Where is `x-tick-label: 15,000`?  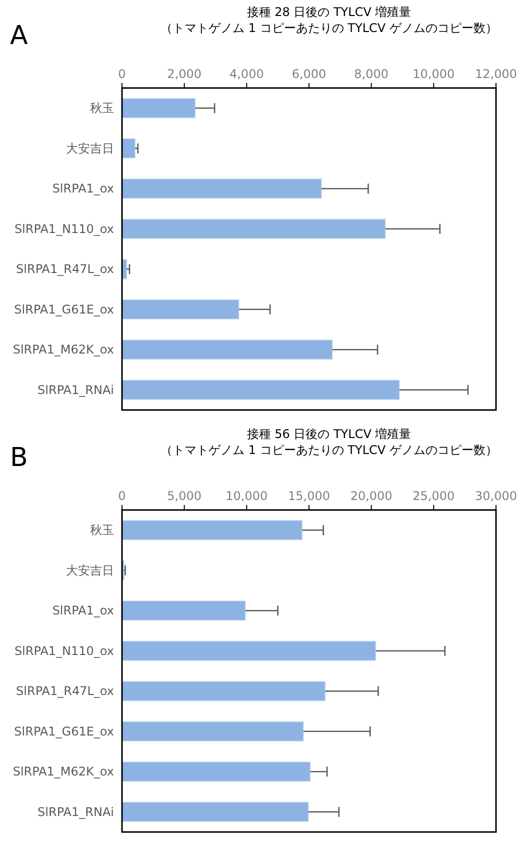 x-tick-label: 15,000 is located at coordinates (309, 496).